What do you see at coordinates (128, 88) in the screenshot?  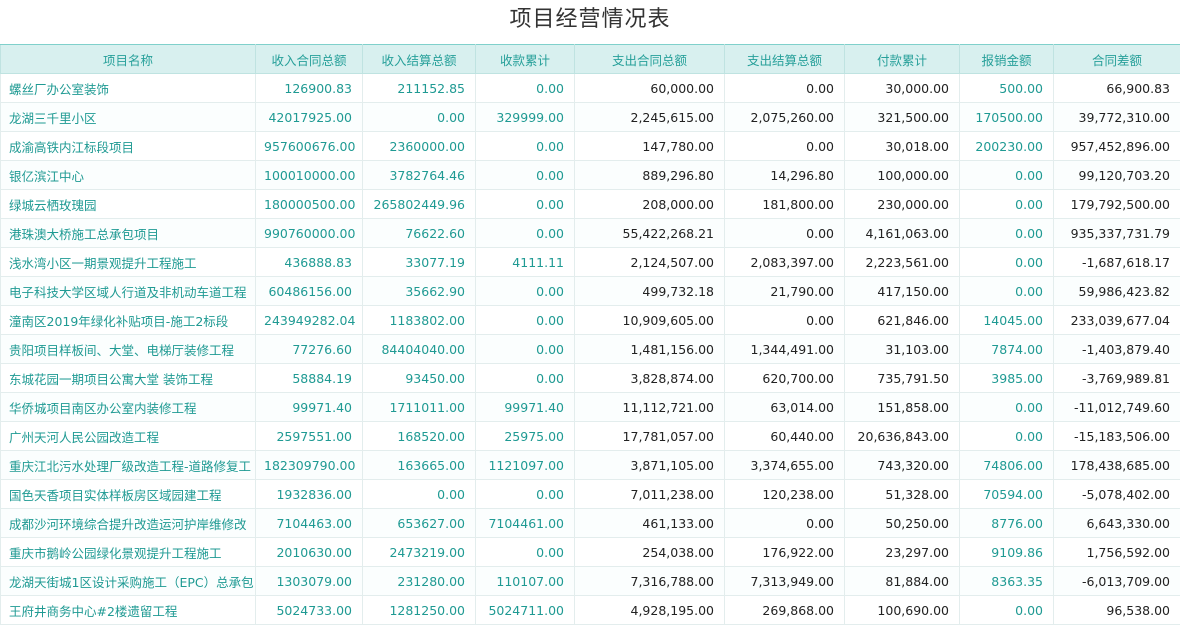 I see `cell-project-name: 螺丝厂办公室装饰` at bounding box center [128, 88].